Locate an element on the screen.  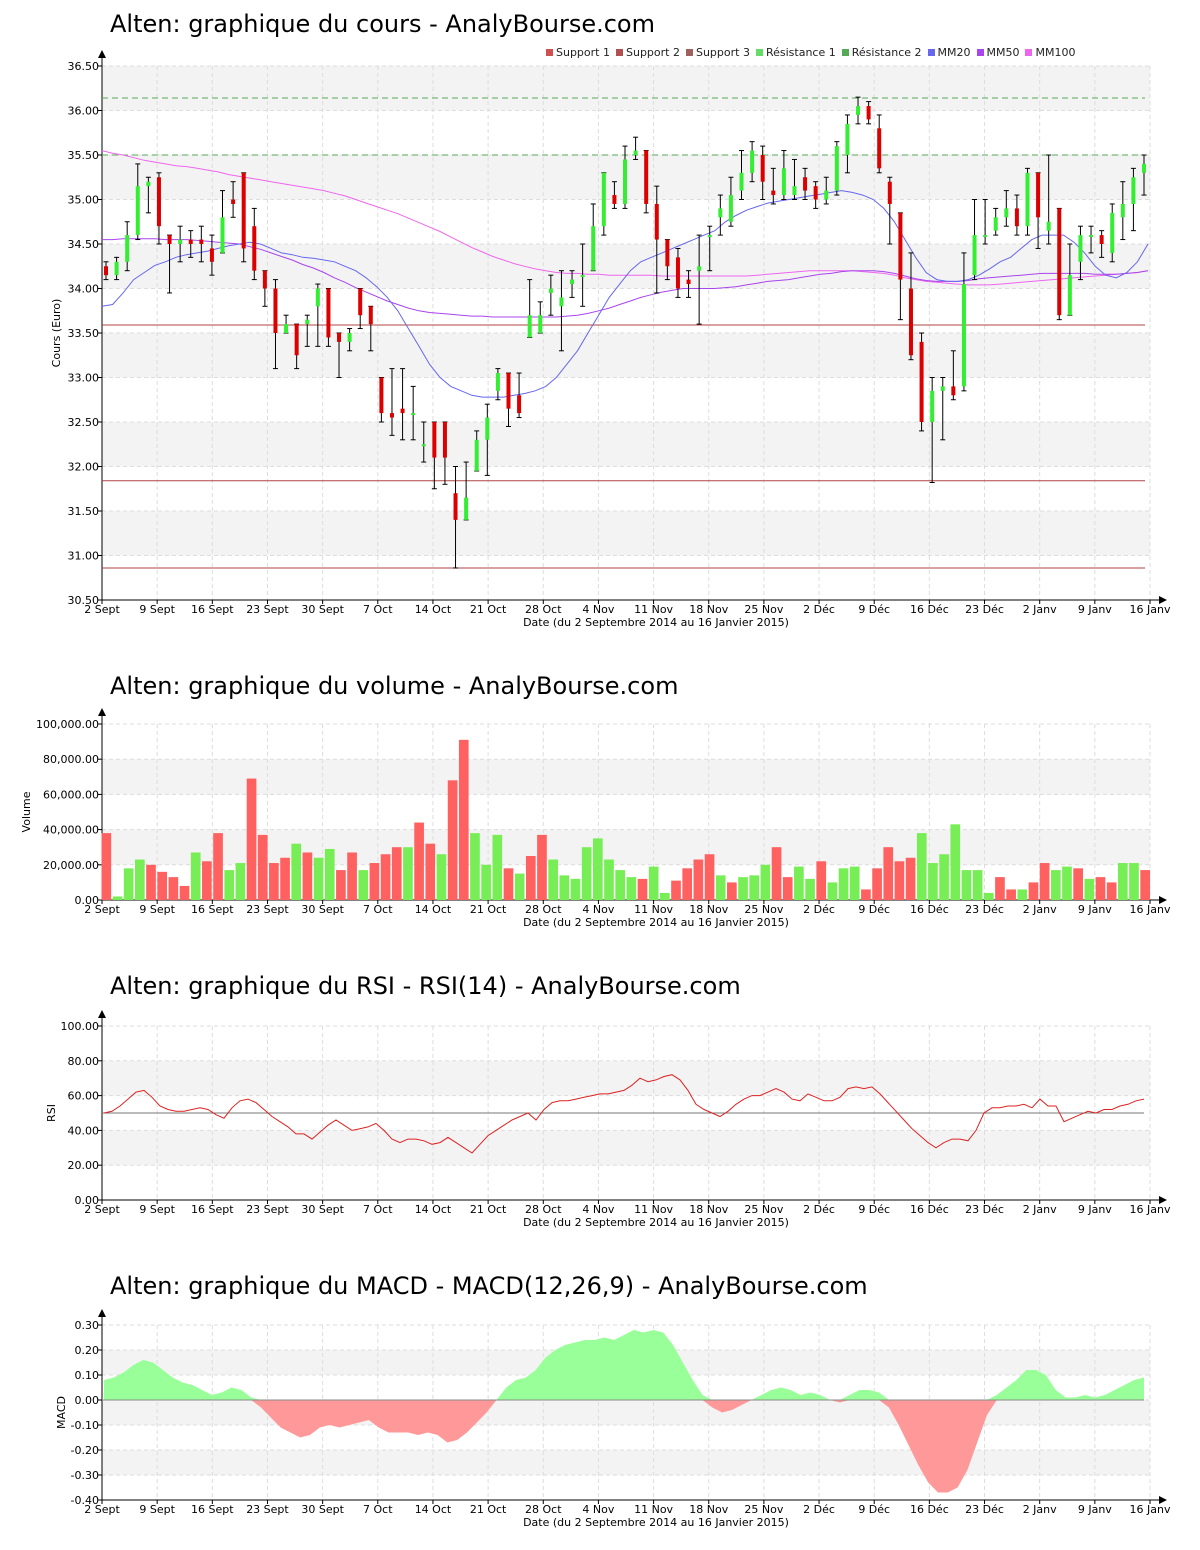
legend-item: Support 3 is located at coordinates (717, 52).